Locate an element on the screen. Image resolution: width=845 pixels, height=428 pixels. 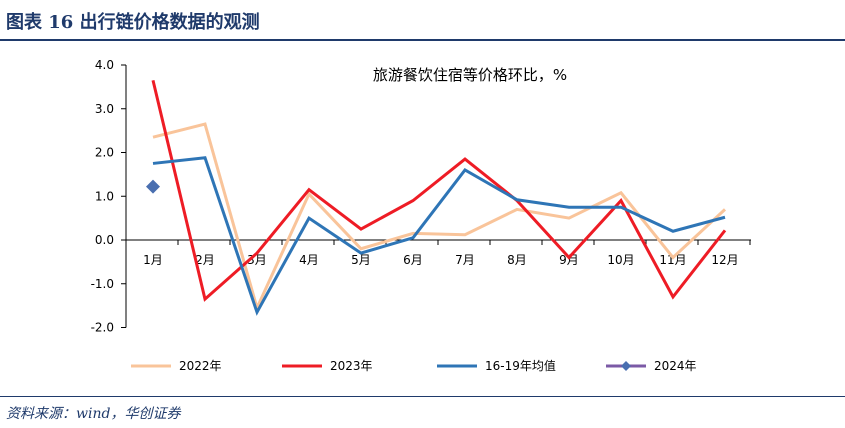
y-tick-label: 4.0 is located at coordinates (104, 65).